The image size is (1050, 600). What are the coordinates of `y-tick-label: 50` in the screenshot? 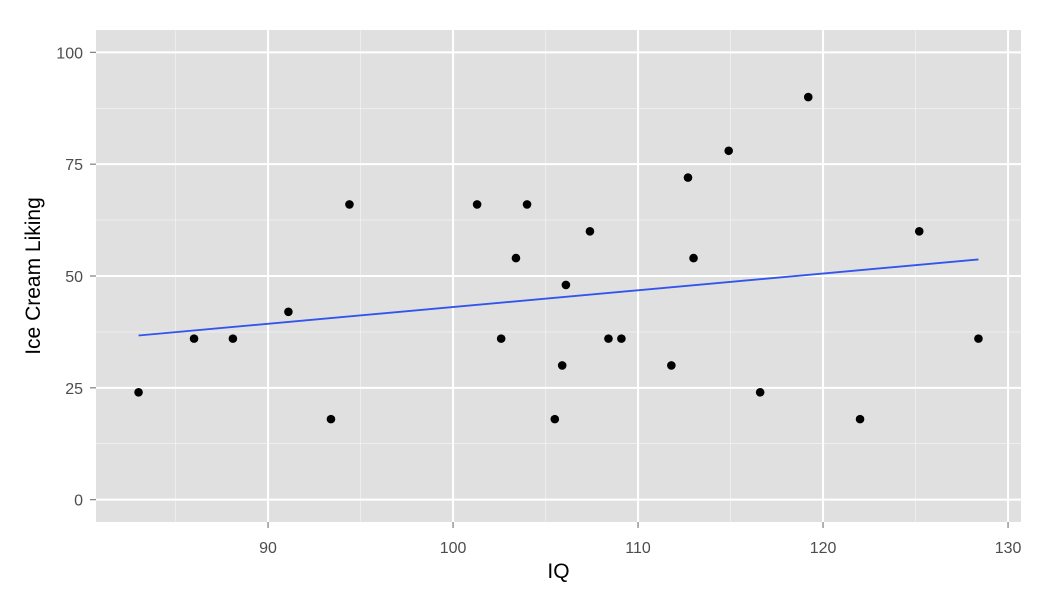 It's located at (74, 277).